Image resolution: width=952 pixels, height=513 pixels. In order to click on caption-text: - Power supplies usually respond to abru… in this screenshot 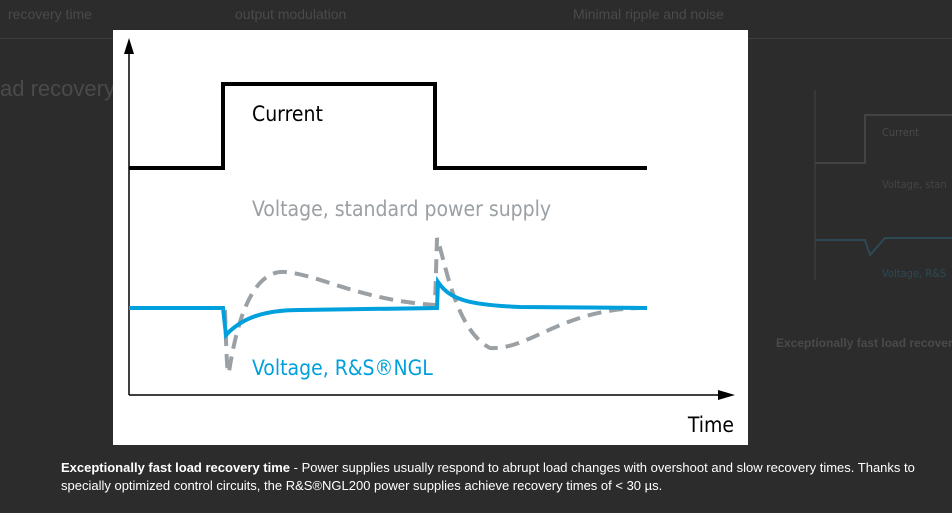, I will do `click(488, 476)`.